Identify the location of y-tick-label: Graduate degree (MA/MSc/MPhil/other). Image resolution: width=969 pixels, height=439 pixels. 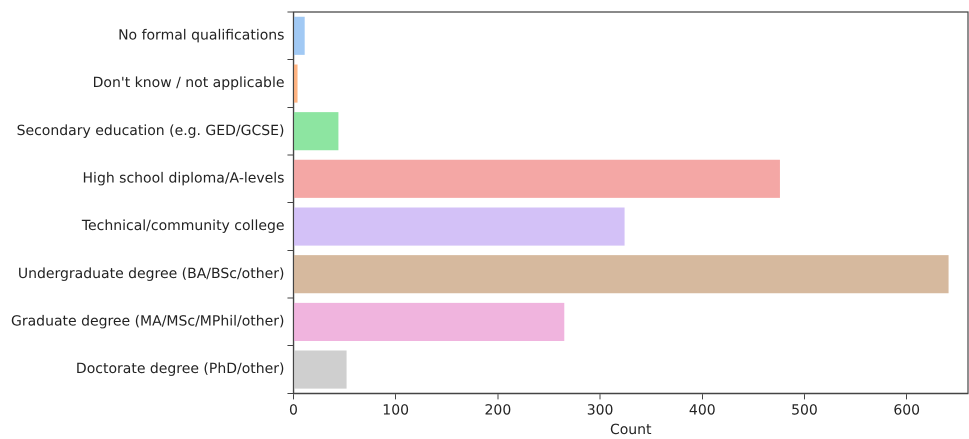
(147, 322).